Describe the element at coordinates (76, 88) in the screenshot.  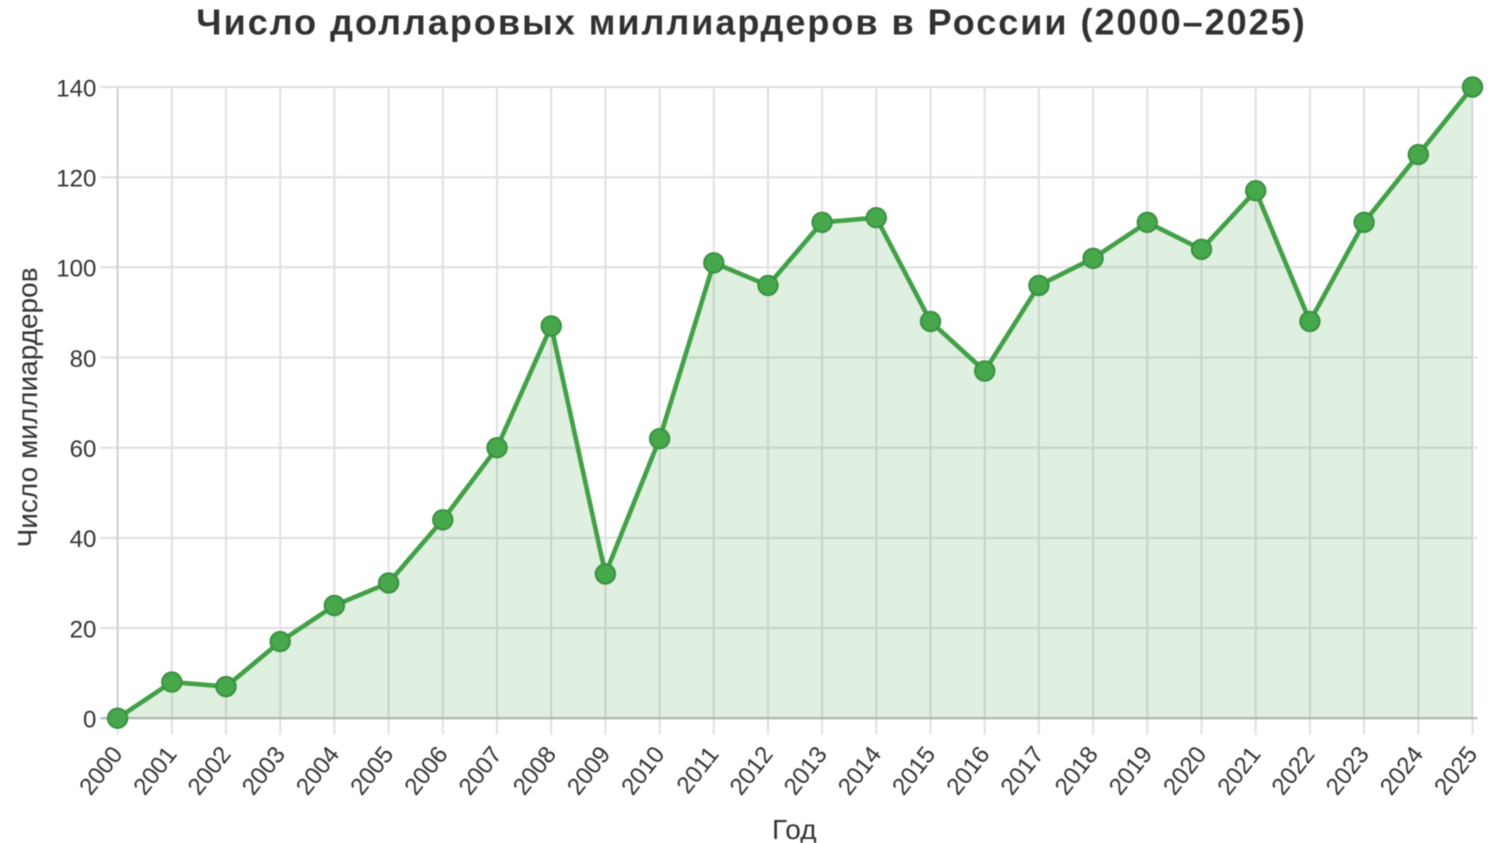
I see `svg-text: 140` at that location.